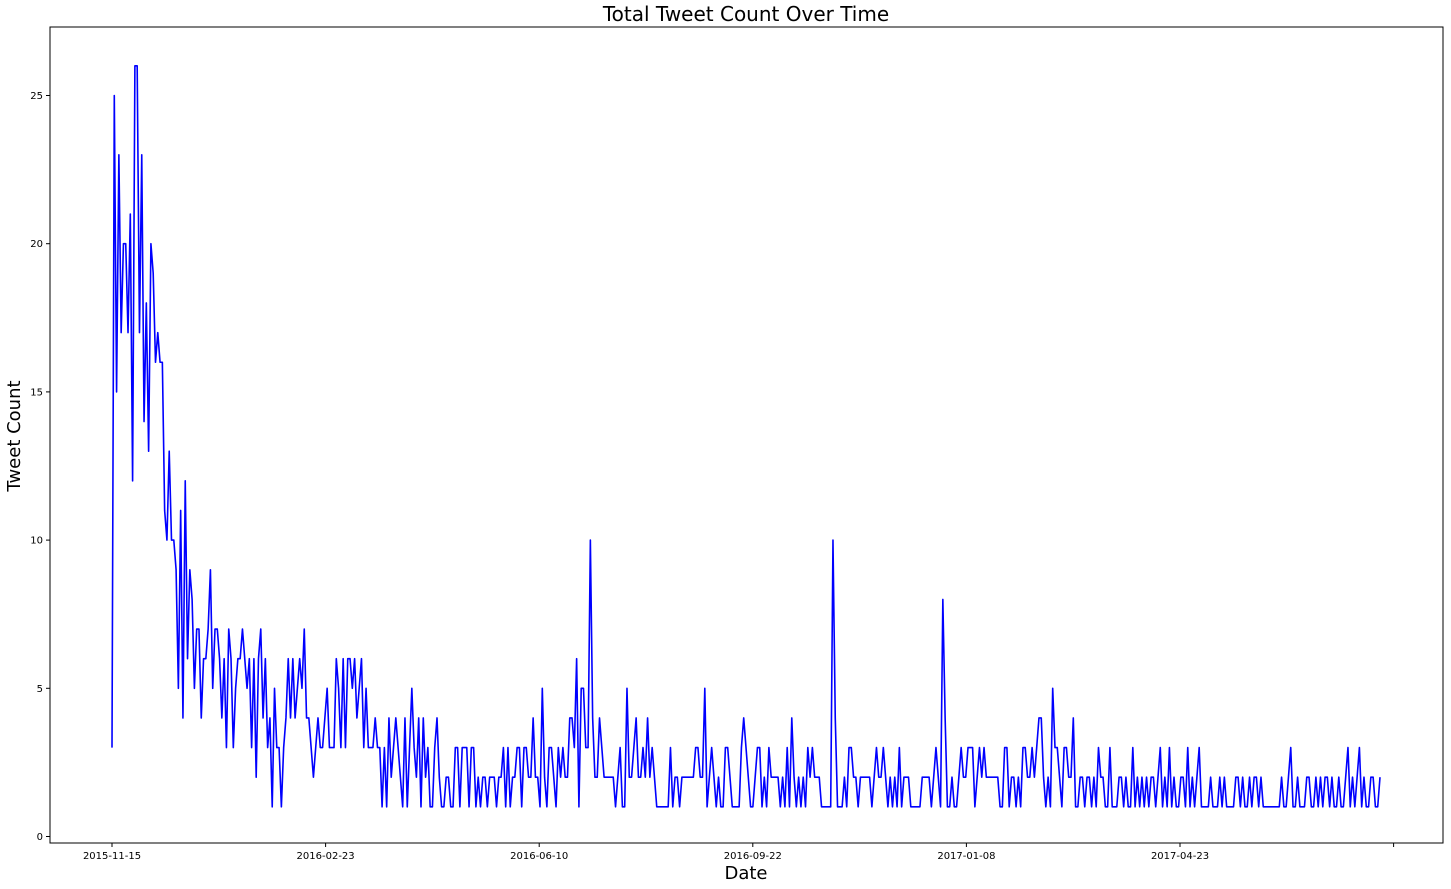 The image size is (1451, 889). I want to click on x-tick-label: 2016-02-23, so click(326, 856).